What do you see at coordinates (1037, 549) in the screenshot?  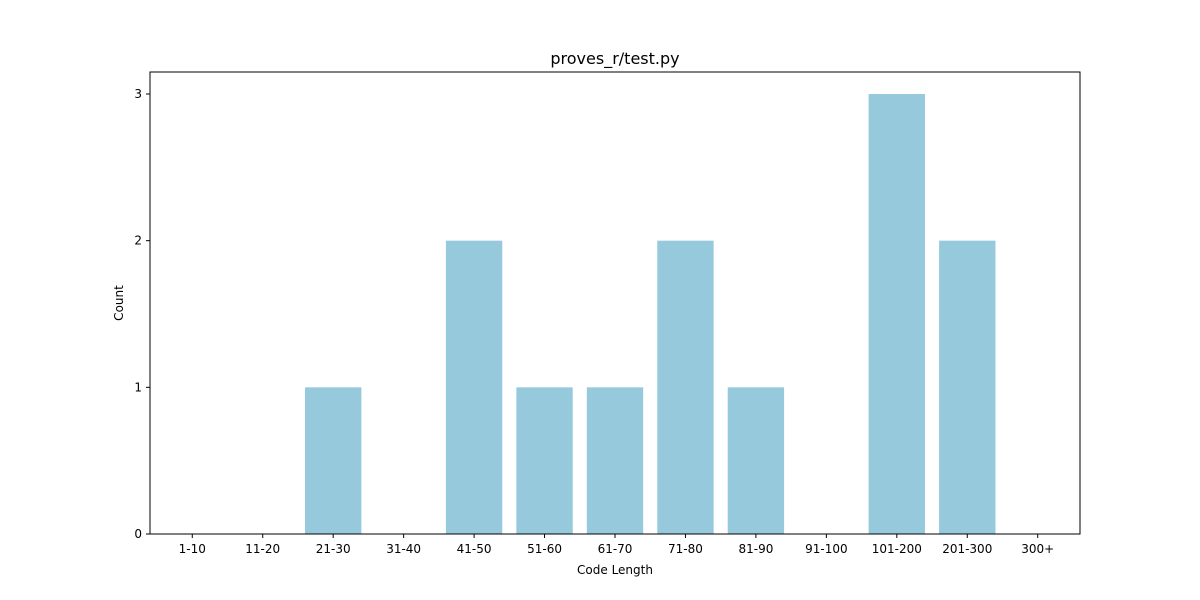 I see `x-tick-label: 300+` at bounding box center [1037, 549].